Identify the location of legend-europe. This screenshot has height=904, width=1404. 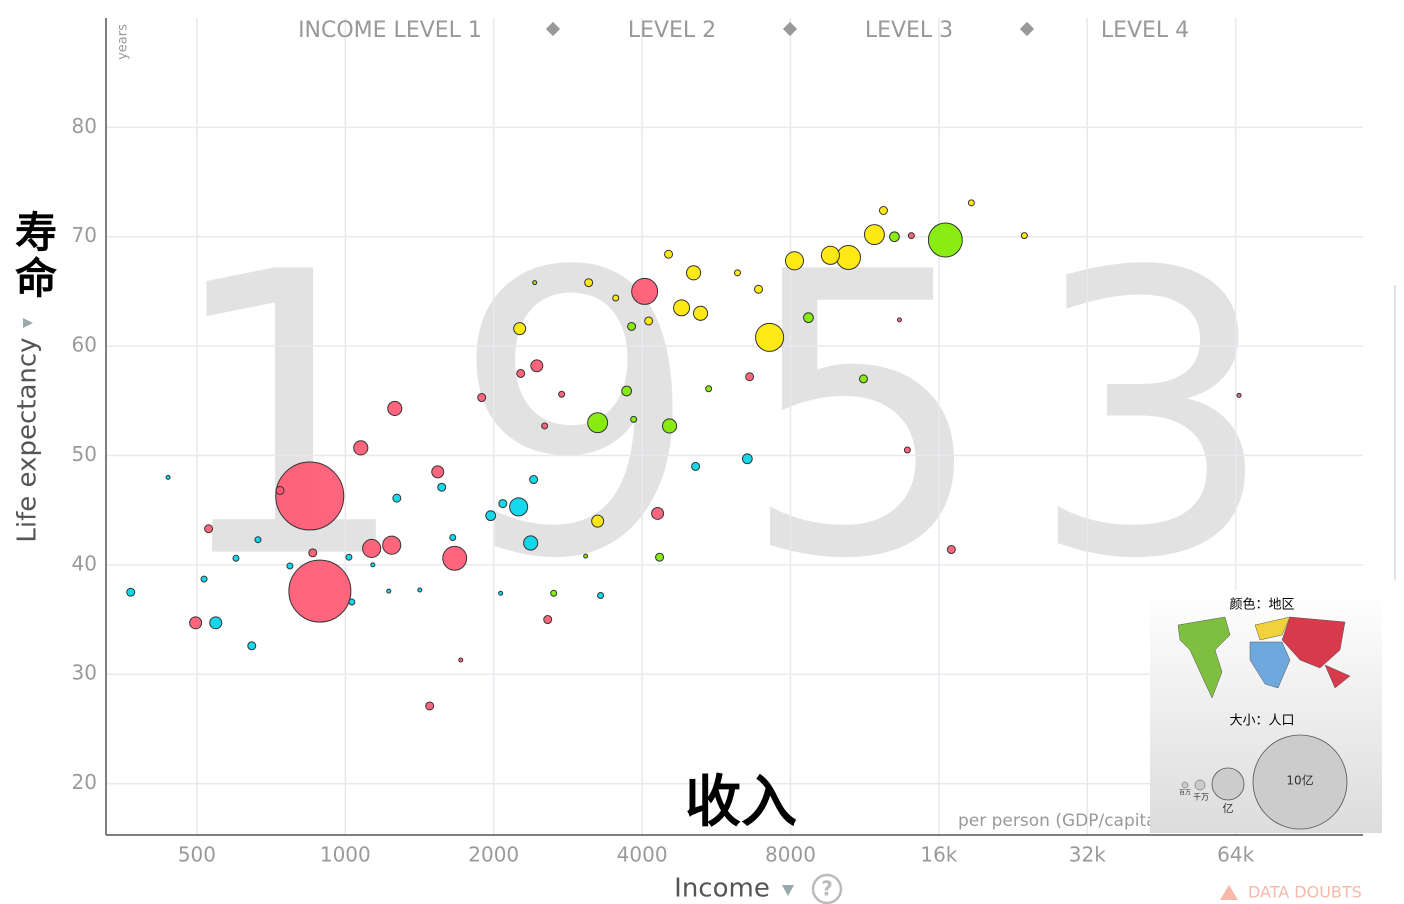
(1272, 628).